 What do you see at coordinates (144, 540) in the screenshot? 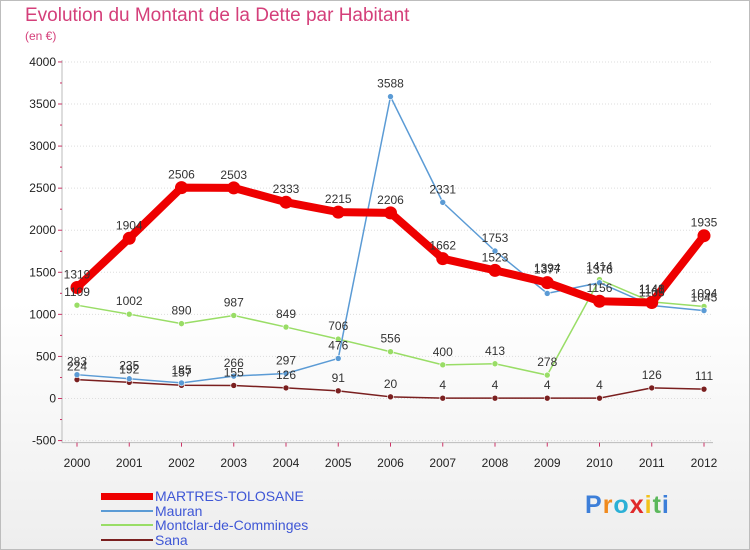
I see `legend-item-sana: Sana` at bounding box center [144, 540].